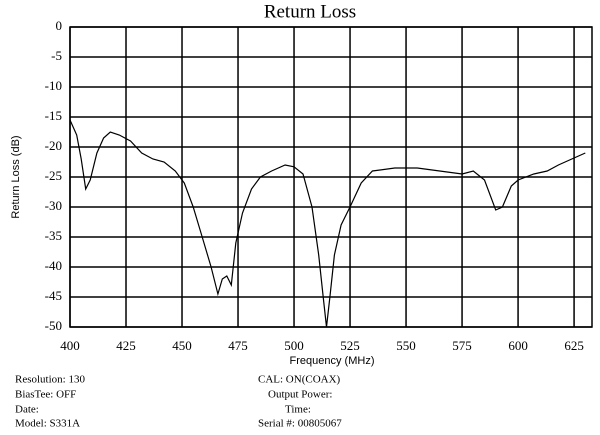 The width and height of the screenshot is (600, 435). Describe the element at coordinates (53, 85) in the screenshot. I see `y-tick-label: -10` at that location.